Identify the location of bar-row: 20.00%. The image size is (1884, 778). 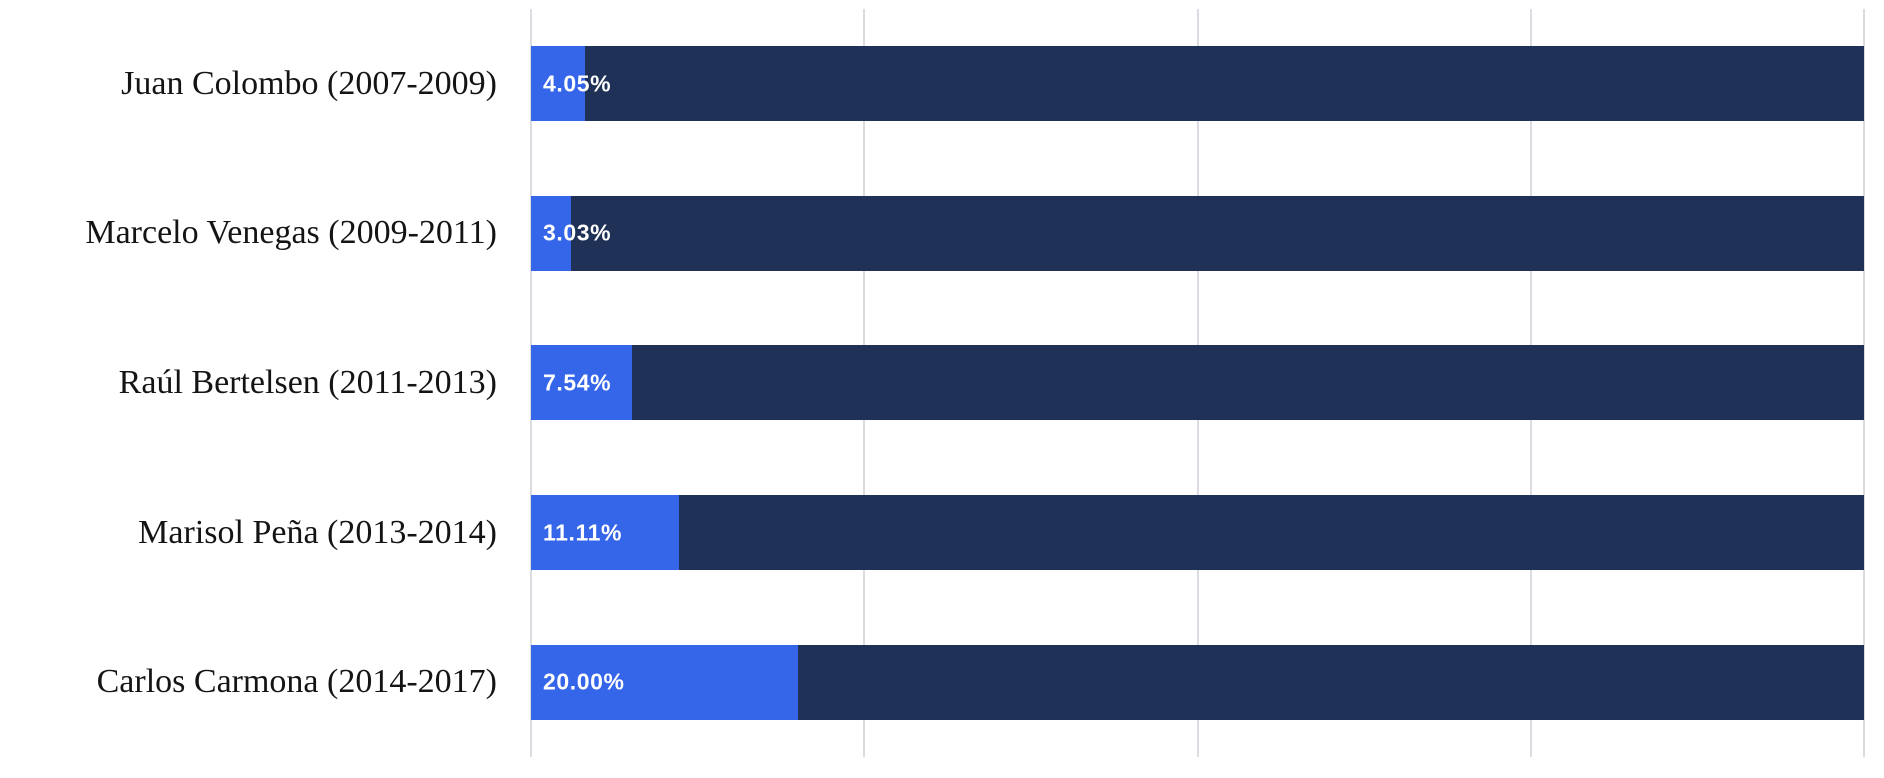
(1197, 682).